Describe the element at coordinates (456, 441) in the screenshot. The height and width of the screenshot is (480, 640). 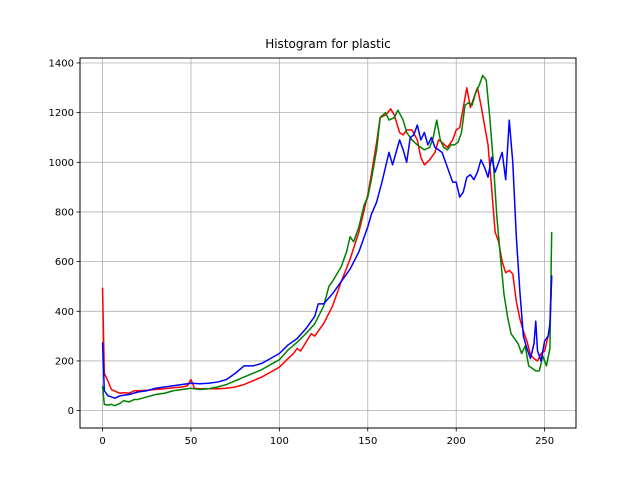
I see `x-tick-label: 200` at that location.